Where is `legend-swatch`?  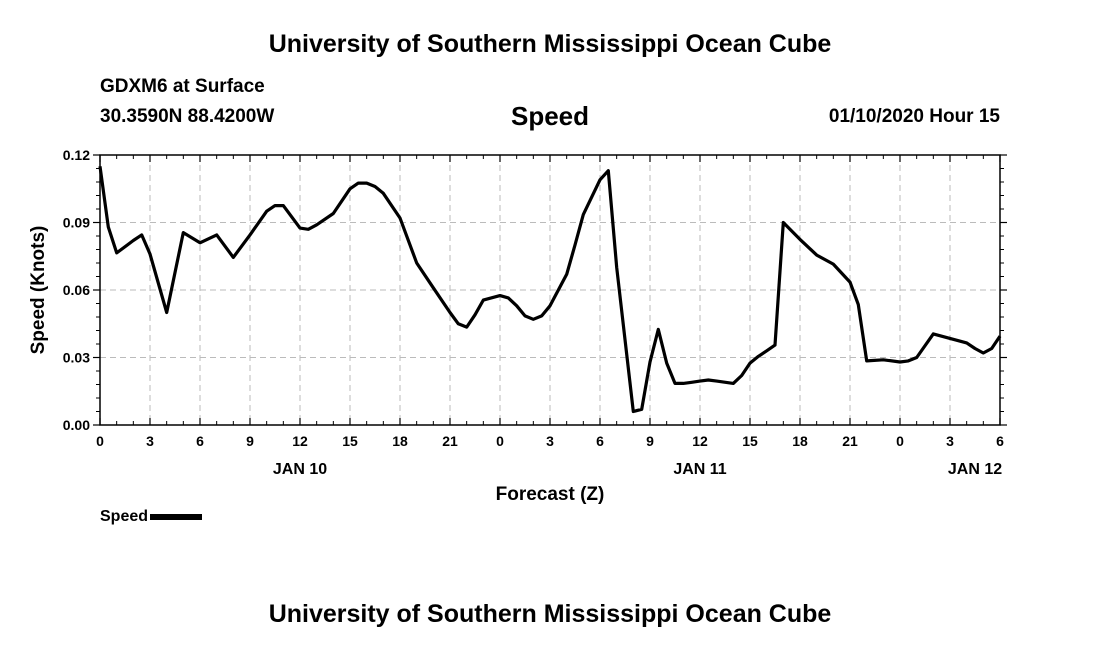 legend-swatch is located at coordinates (176, 516).